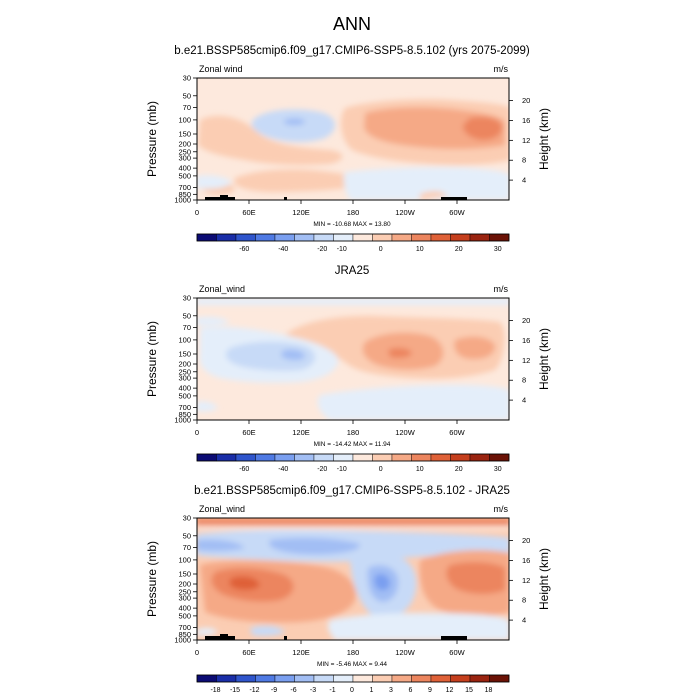  Describe the element at coordinates (152, 139) in the screenshot. I see `panel-1-ylabel: Pressure (mb)` at that location.